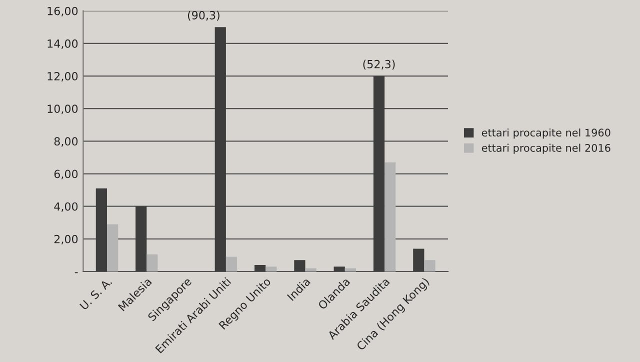  Describe the element at coordinates (66, 239) in the screenshot. I see `y-tick-label: 2,00` at that location.